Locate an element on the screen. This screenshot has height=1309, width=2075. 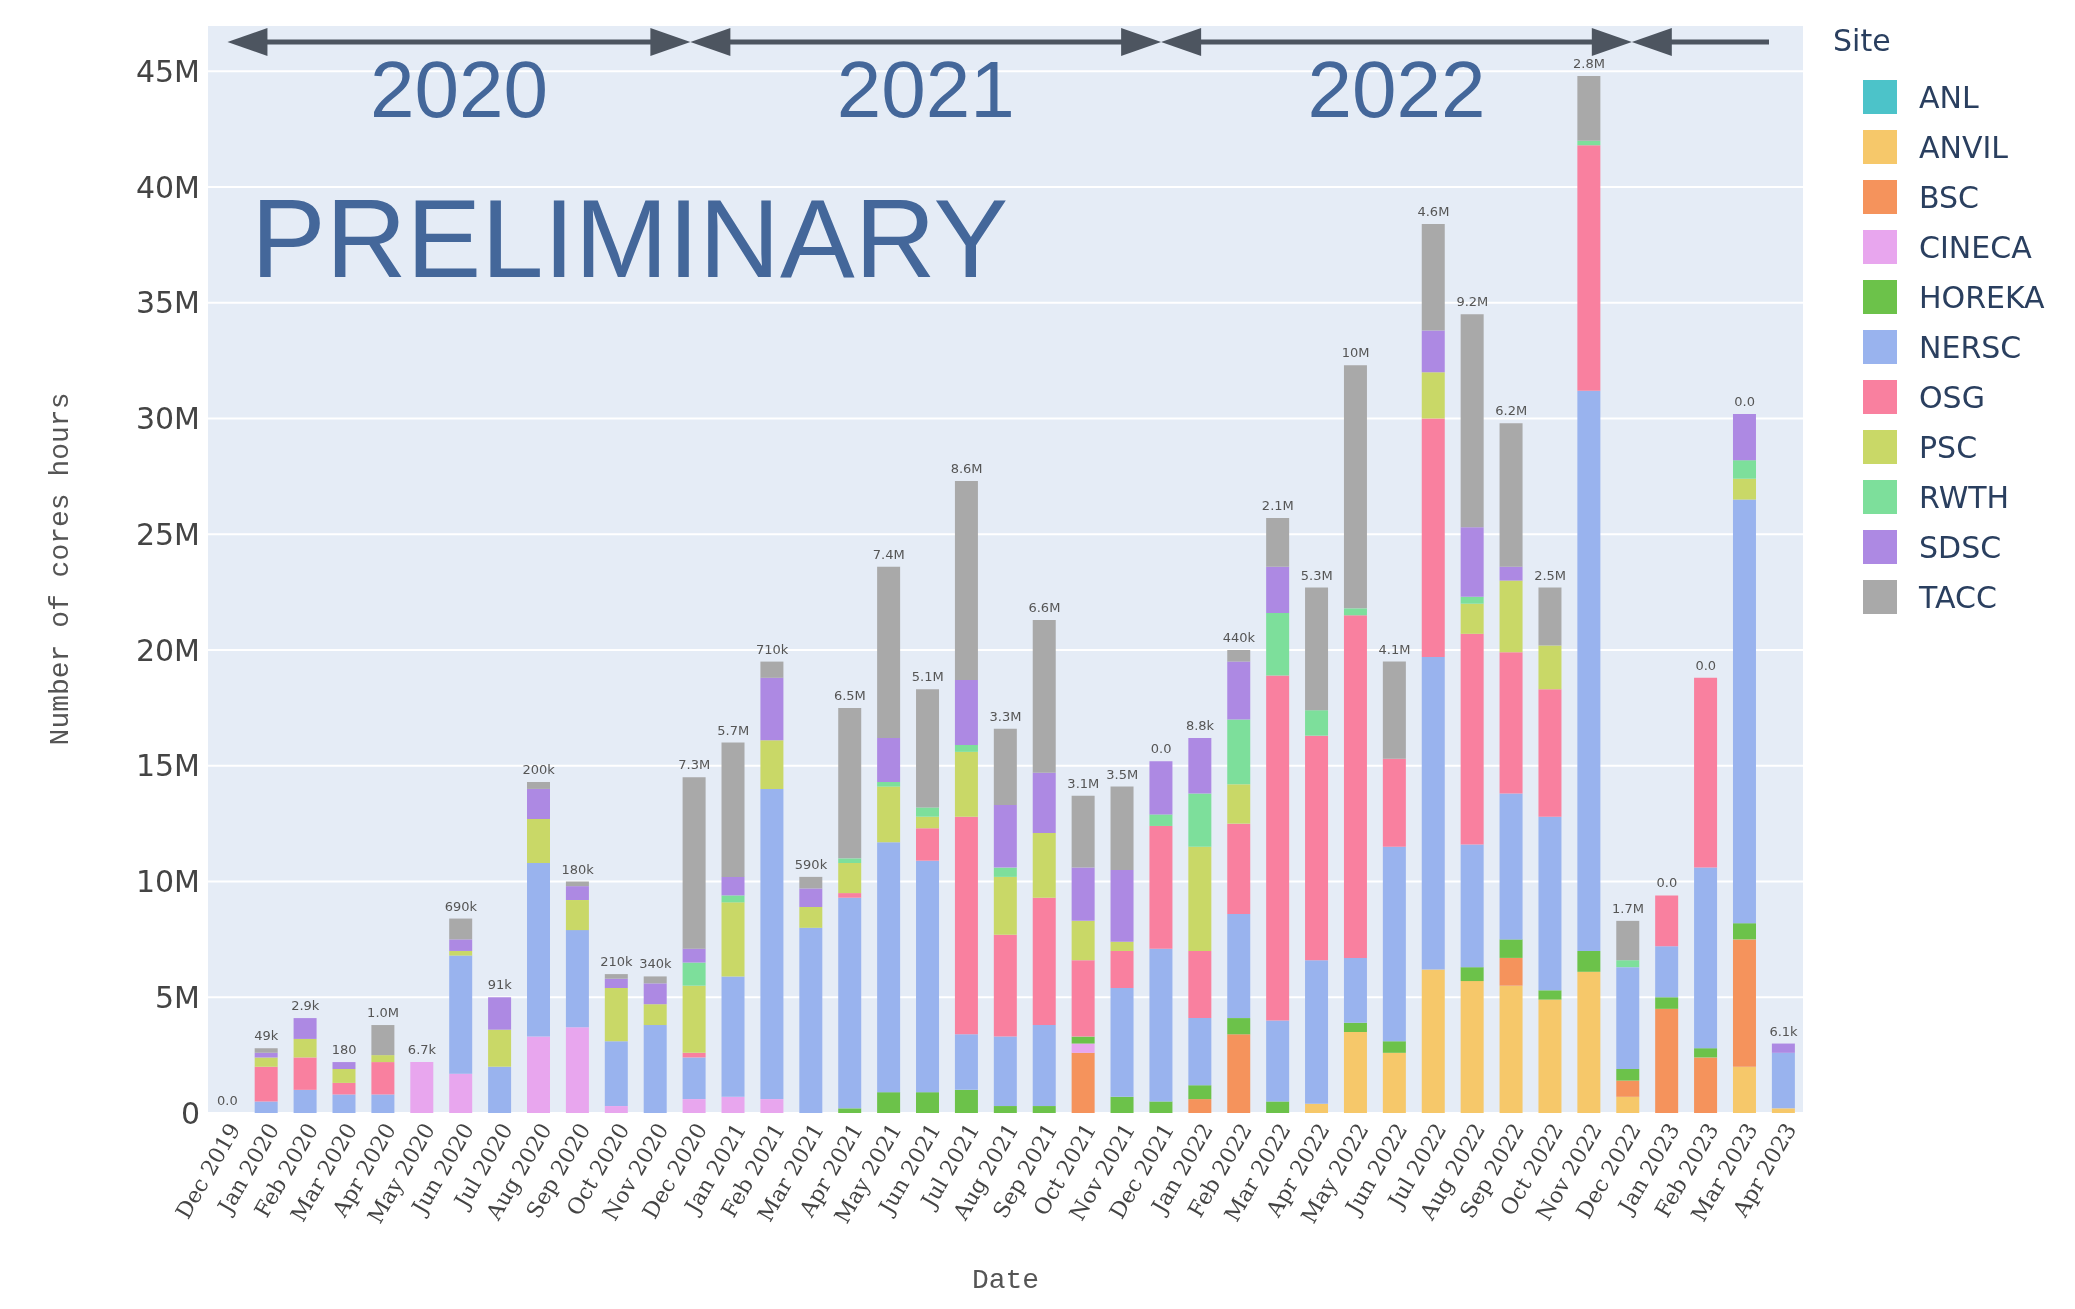
legend-label: PSC is located at coordinates (1948, 447).